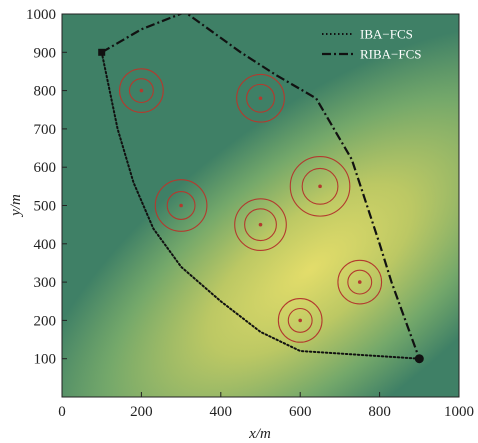  I want to click on x-axis-label: x/m, so click(259, 434).